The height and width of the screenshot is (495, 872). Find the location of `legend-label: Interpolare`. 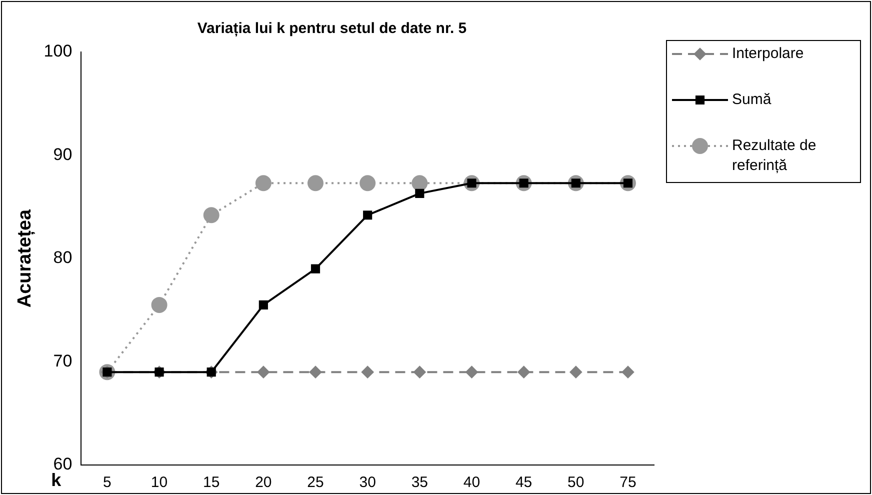

legend-label: Interpolare is located at coordinates (768, 53).